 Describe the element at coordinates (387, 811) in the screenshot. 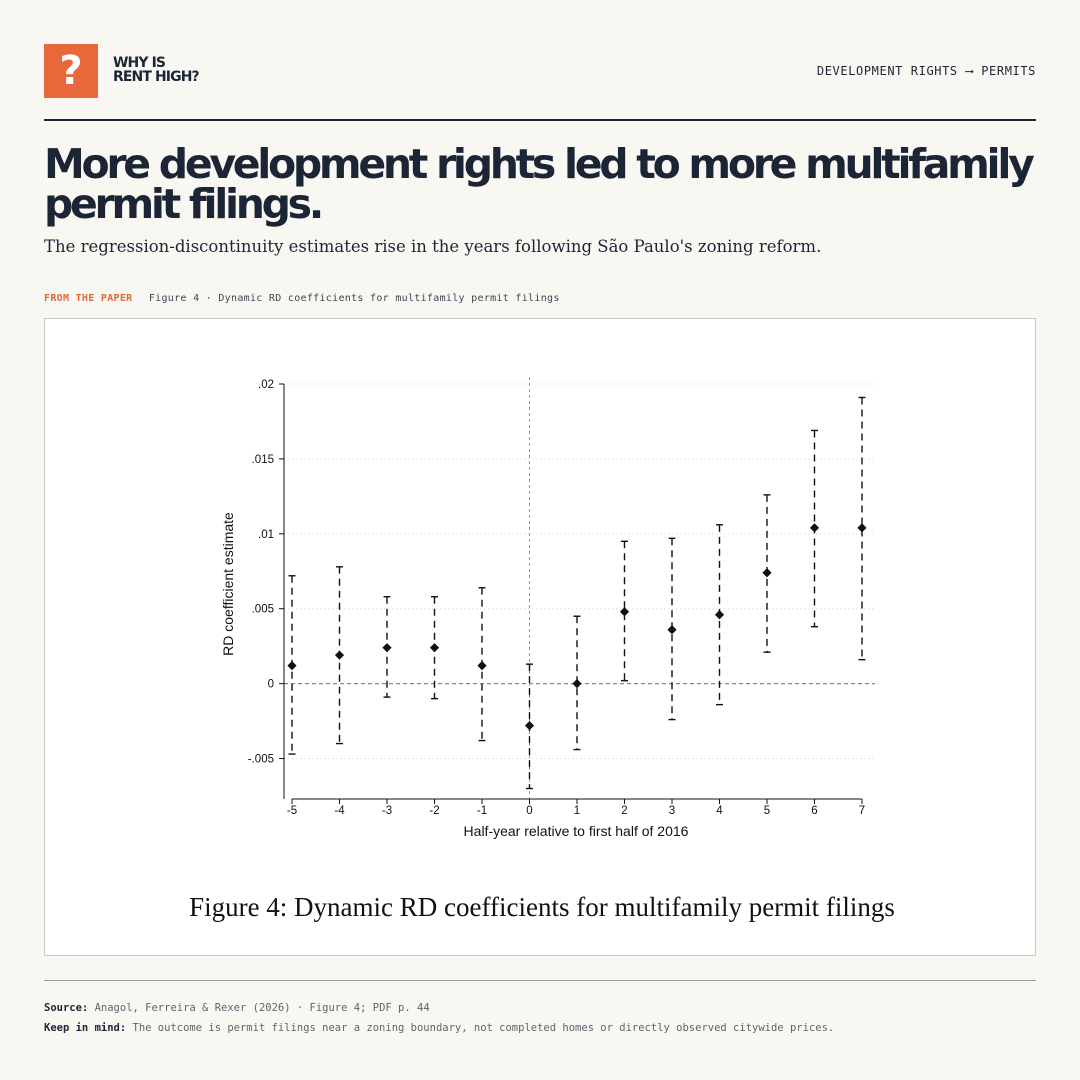

I see `x-tick-label: -3` at that location.